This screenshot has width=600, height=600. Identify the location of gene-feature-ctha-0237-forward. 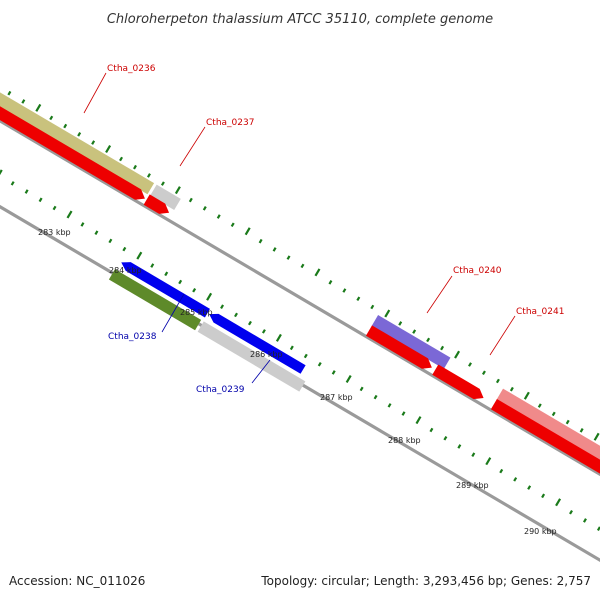
(157, 206).